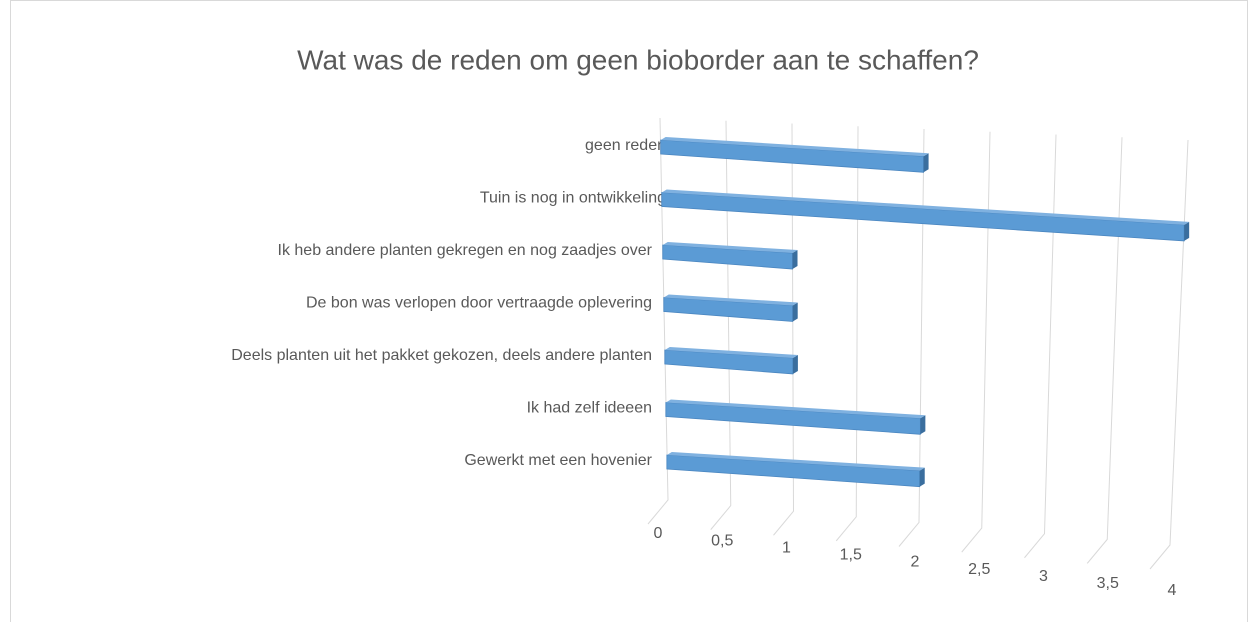 Image resolution: width=1252 pixels, height=627 pixels. Describe the element at coordinates (1172, 590) in the screenshot. I see `x-tick-label: 4` at that location.